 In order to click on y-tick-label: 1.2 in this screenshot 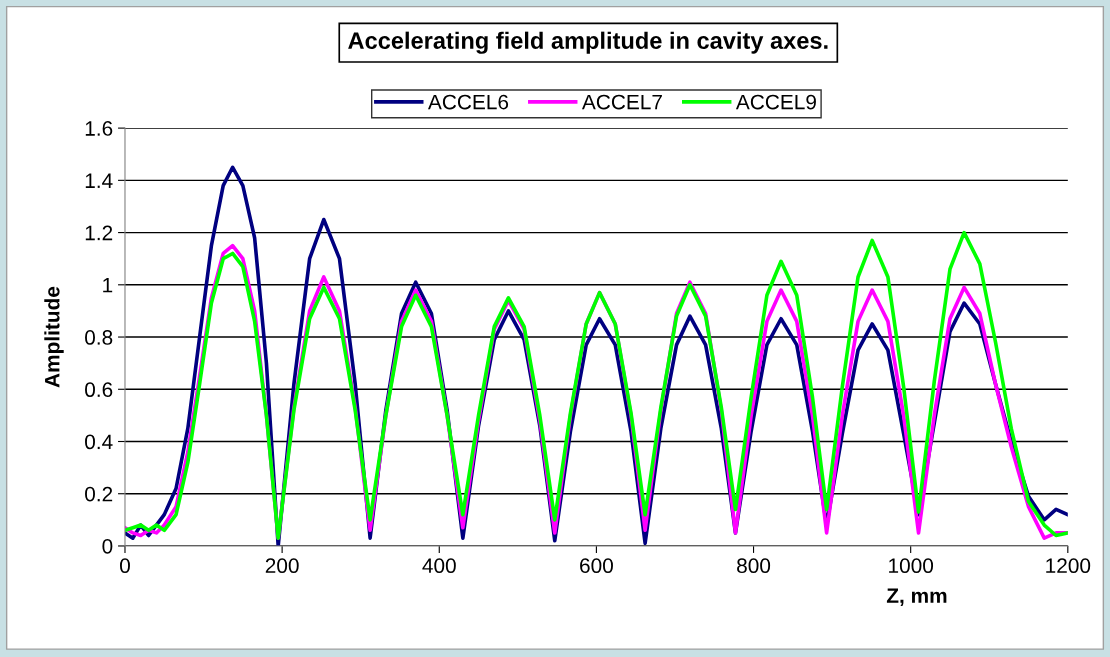, I will do `click(99, 233)`.